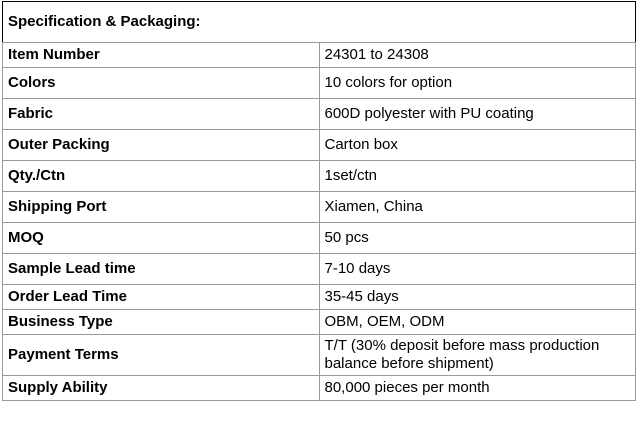 The height and width of the screenshot is (428, 640). I want to click on table-title: Specification & Packaging:, so click(319, 22).